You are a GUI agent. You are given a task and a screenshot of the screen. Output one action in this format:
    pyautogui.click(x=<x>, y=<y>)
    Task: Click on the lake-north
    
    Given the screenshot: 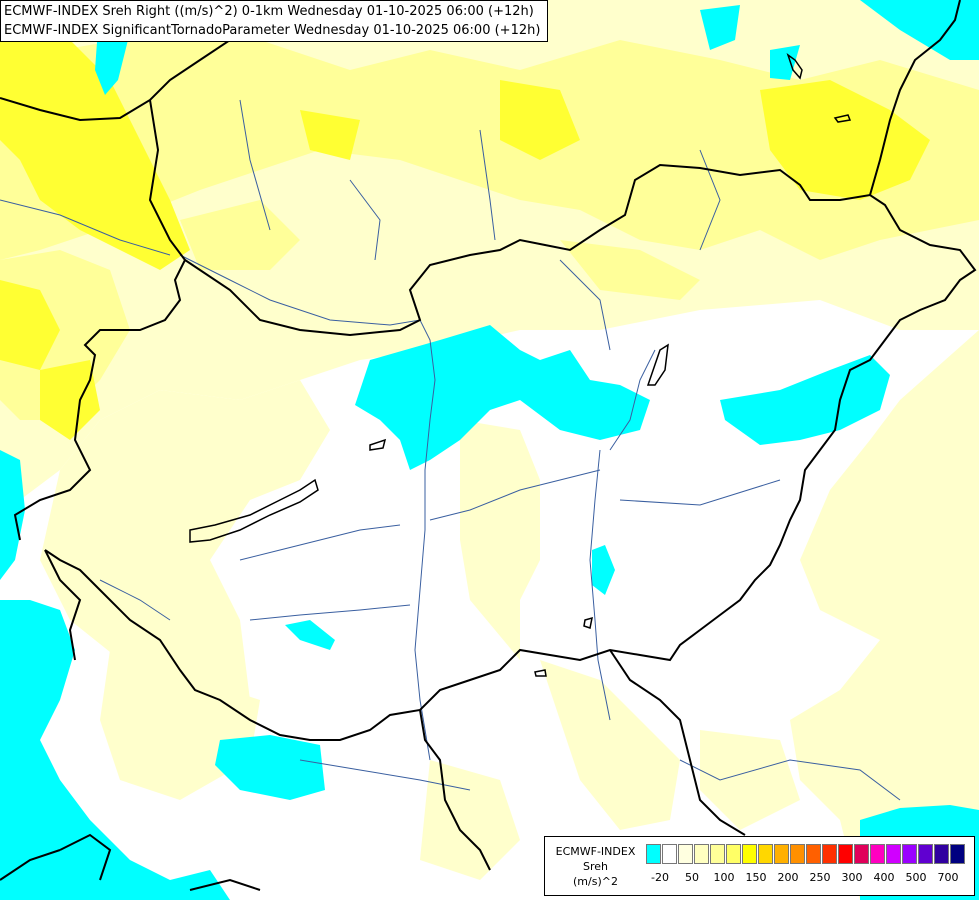 What is the action you would take?
    pyautogui.click(x=794, y=66)
    